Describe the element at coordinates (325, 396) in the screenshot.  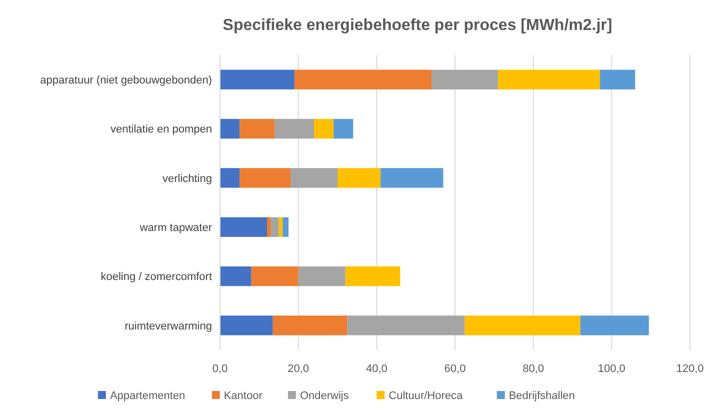
I see `legend-label: Onderwijs` at that location.